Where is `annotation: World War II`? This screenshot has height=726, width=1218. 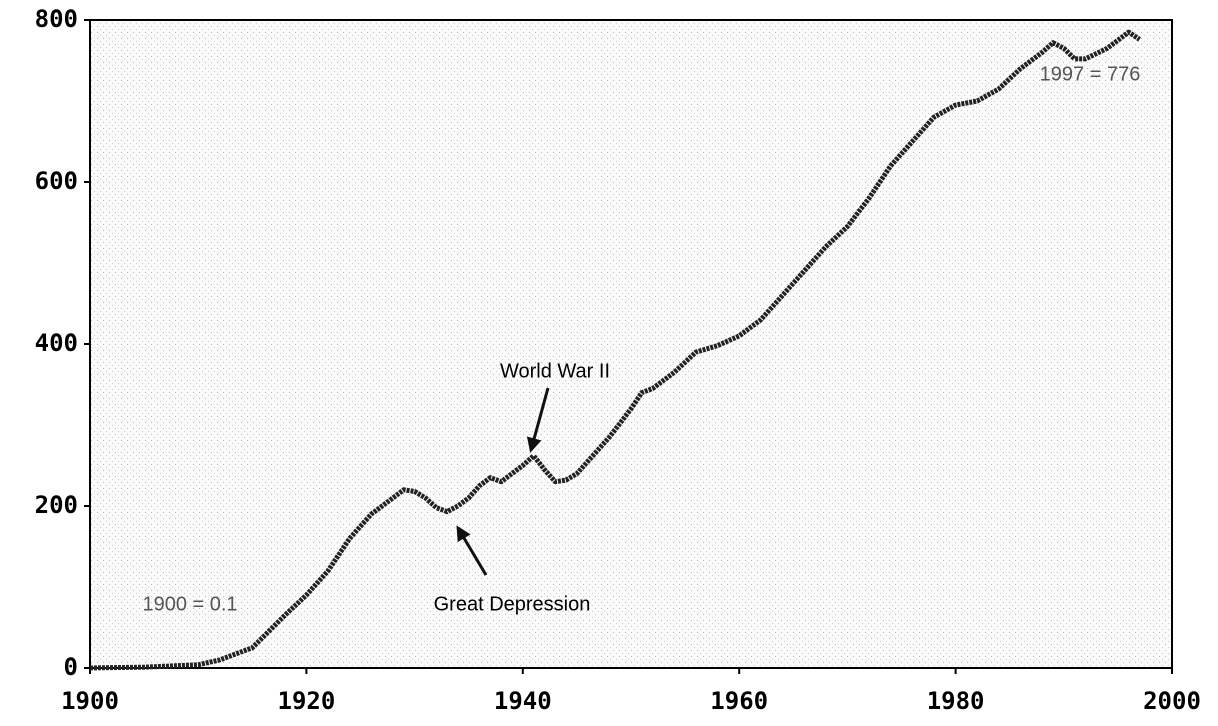 annotation: World War II is located at coordinates (555, 371).